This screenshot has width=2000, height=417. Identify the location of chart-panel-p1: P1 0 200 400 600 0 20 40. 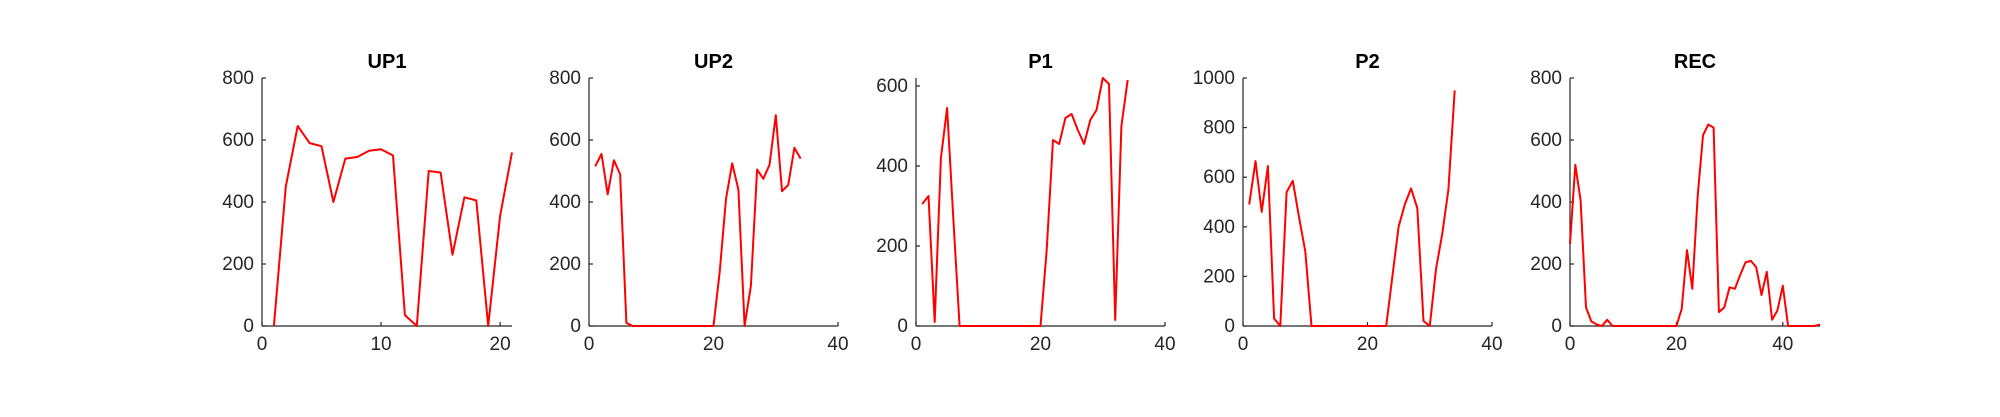
(1025, 203).